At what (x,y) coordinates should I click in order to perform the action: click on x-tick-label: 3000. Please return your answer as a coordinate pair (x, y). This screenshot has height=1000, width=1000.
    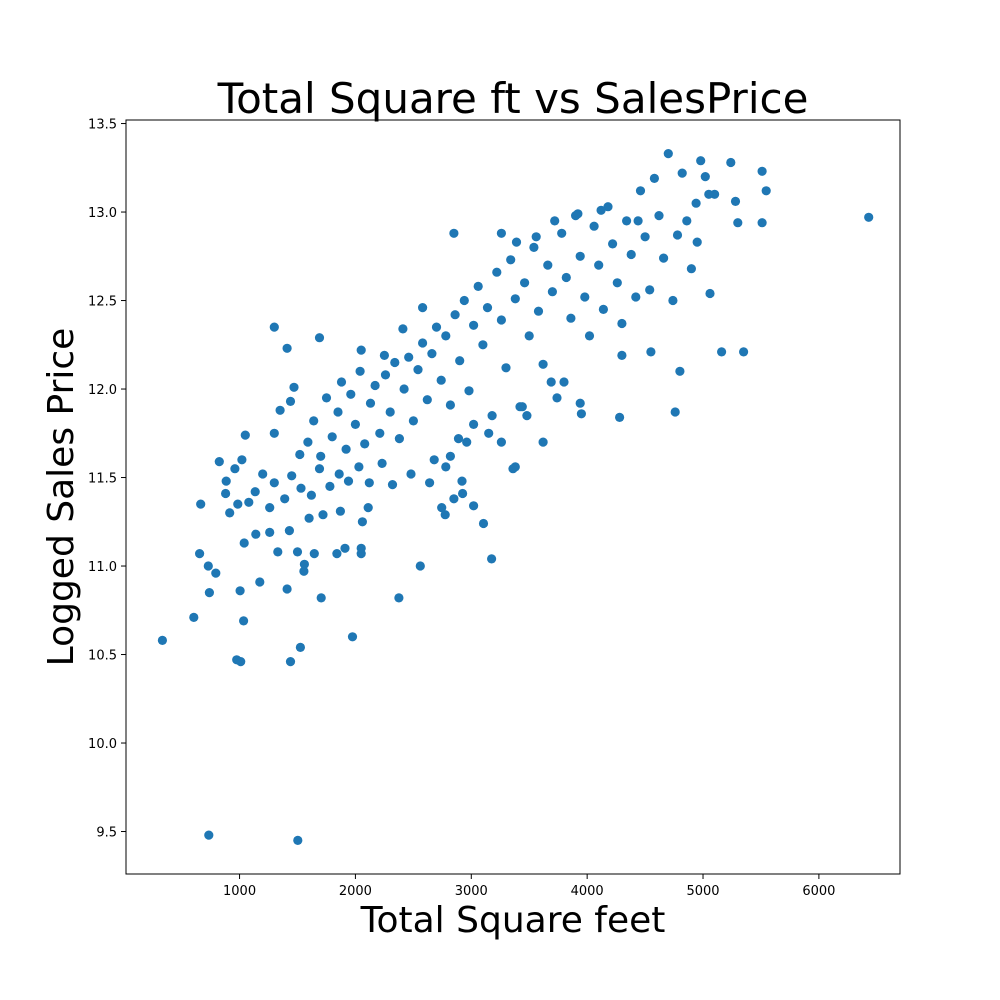
    Looking at the image, I should click on (471, 891).